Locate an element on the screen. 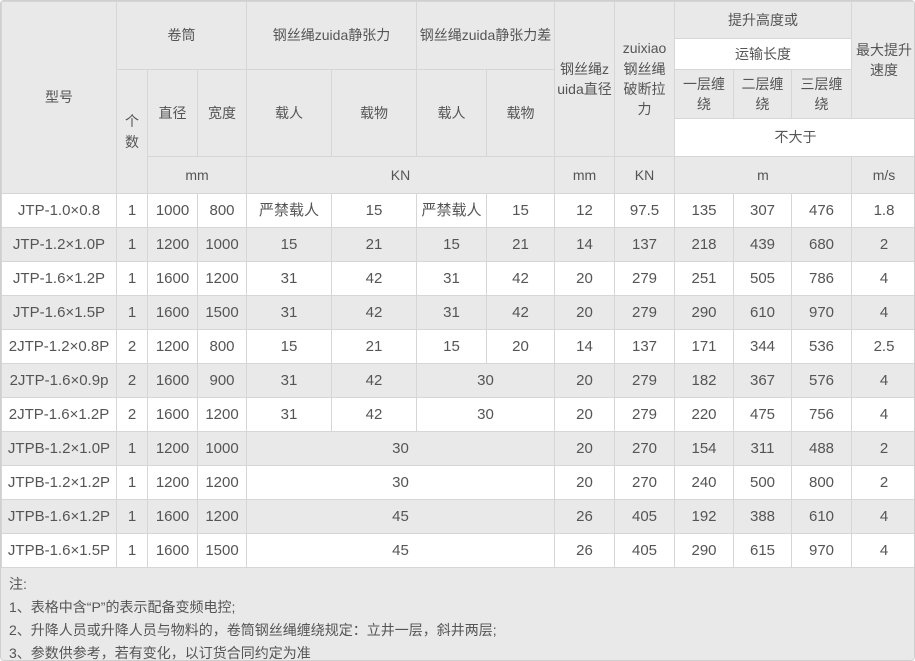 The width and height of the screenshot is (915, 661). model-cell: JTP-1.6×1.5P is located at coordinates (59, 312).